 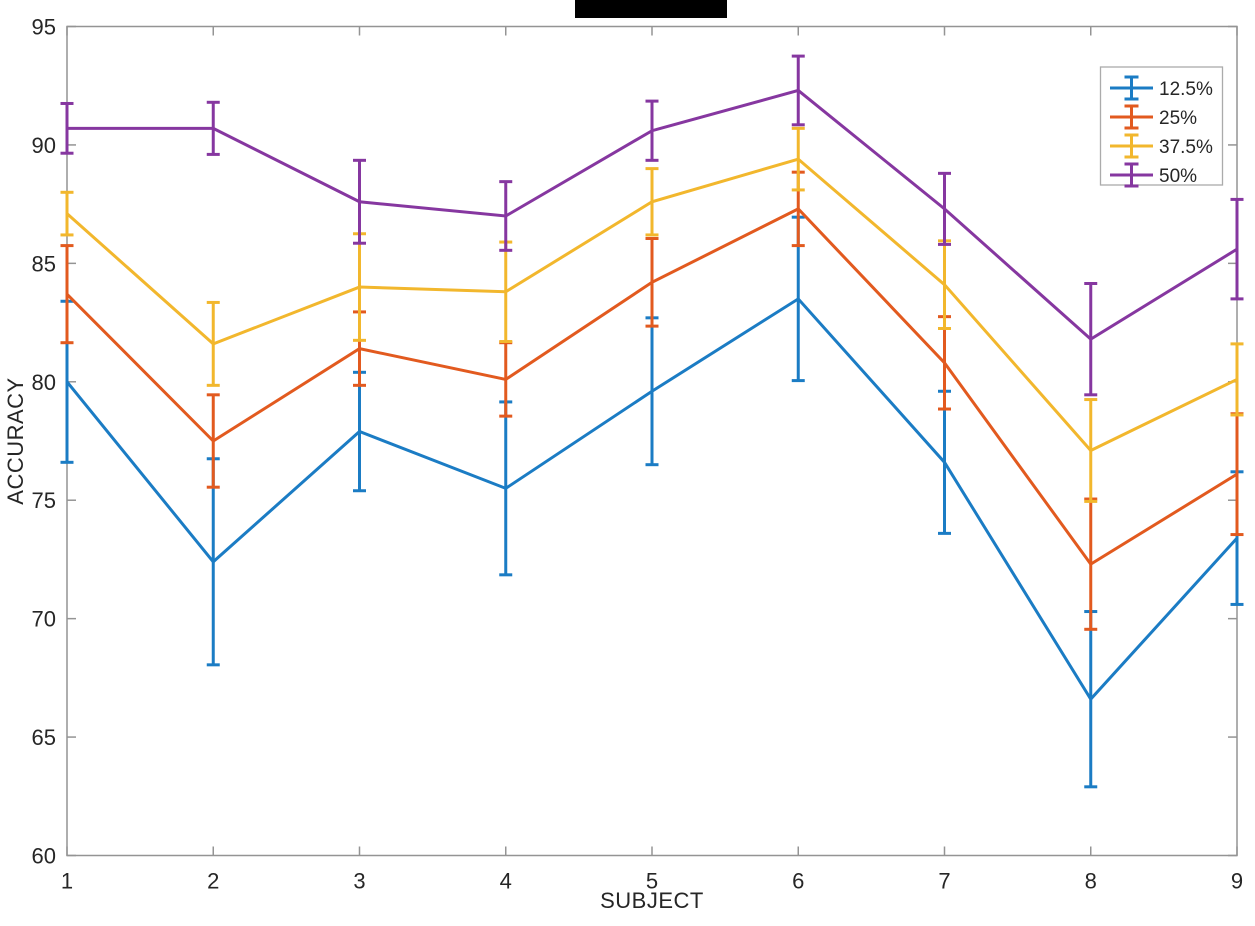 I want to click on svg-text: 4, so click(x=506, y=881).